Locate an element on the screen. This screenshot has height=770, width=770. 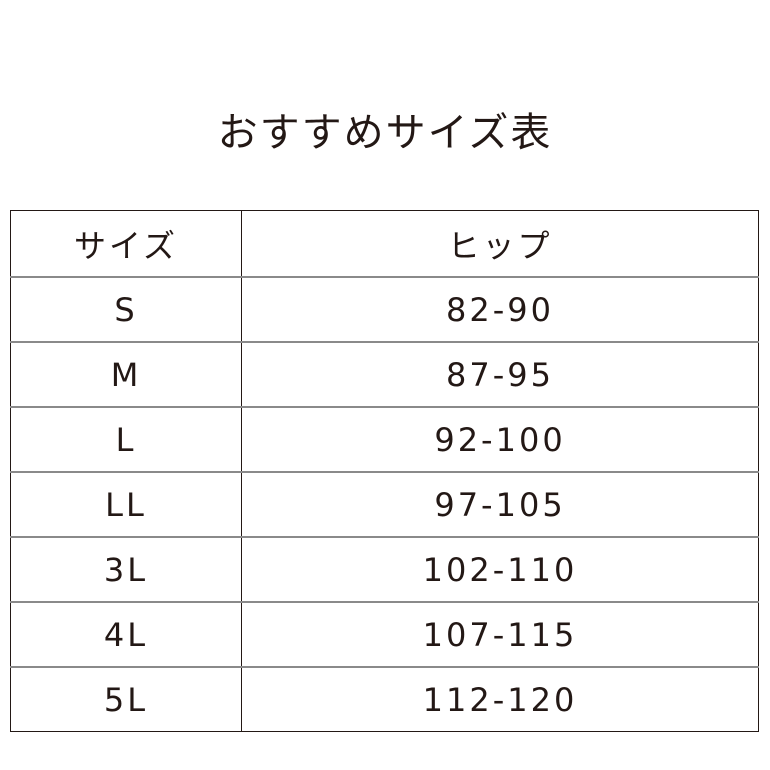
header-hip: ヒップ is located at coordinates (500, 245).